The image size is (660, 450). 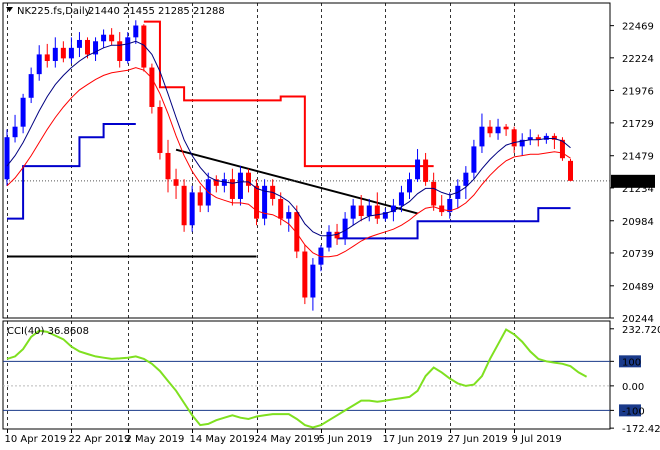 I want to click on dropdown-triangle-icon, so click(x=9, y=9).